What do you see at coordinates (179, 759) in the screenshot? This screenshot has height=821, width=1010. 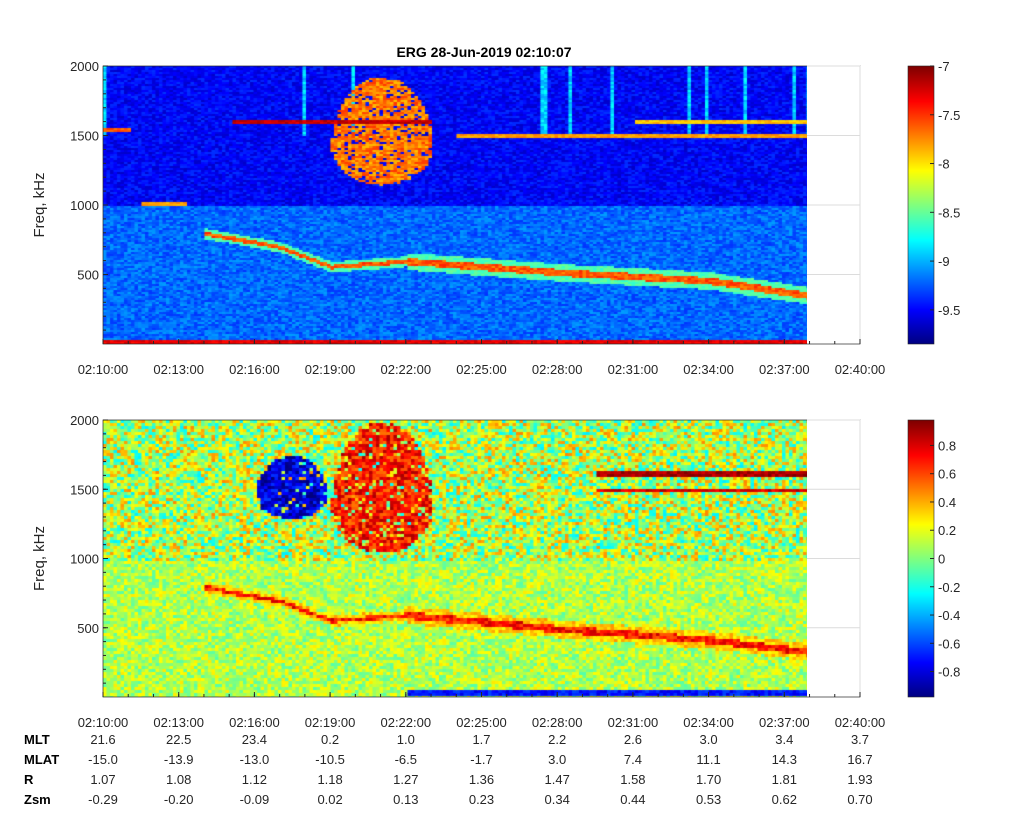 I see `ephemeris-value: -13.9` at bounding box center [179, 759].